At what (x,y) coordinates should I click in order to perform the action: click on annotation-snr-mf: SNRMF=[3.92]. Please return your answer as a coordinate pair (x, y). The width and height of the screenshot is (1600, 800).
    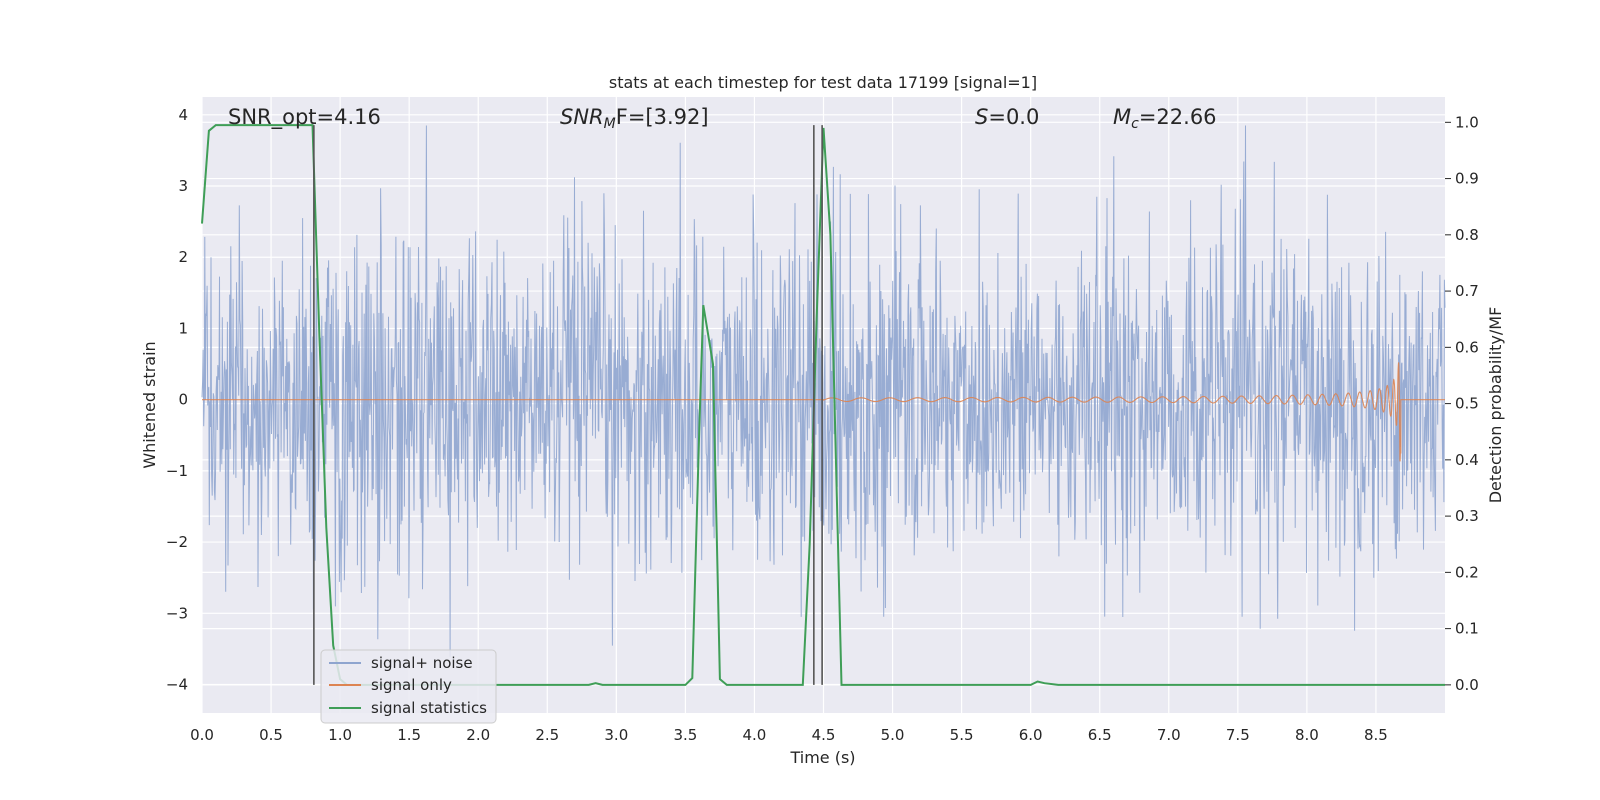
    Looking at the image, I should click on (634, 118).